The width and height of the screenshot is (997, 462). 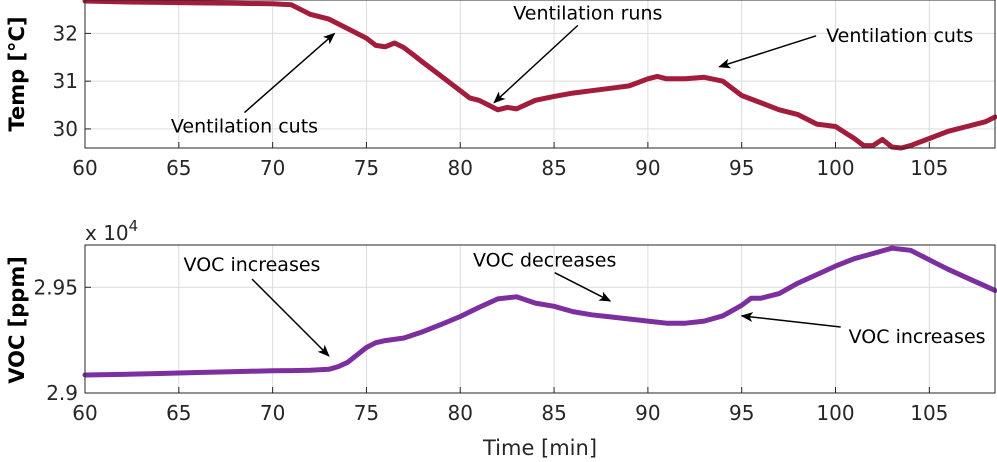 What do you see at coordinates (111, 231) in the screenshot?
I see `y-axis-multiplier: x 104` at bounding box center [111, 231].